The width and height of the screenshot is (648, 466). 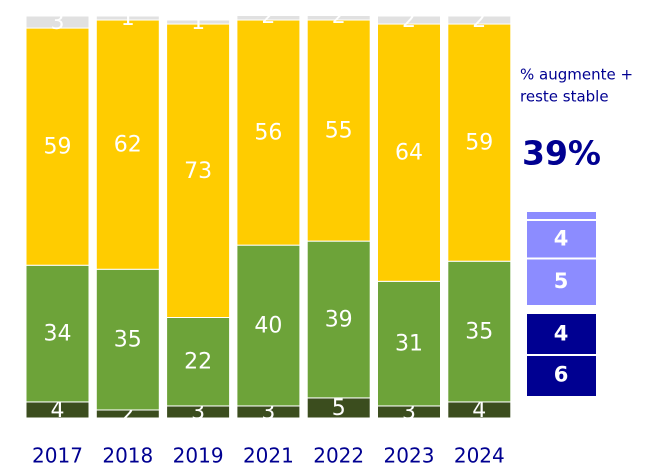 I want to click on side-box-label: 5, so click(x=561, y=281).